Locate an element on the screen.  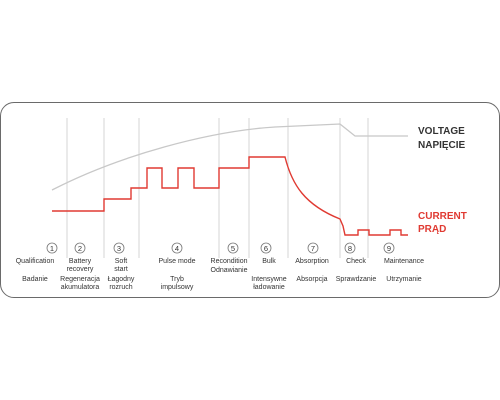
stage-label-pl: Odnawianie is located at coordinates (229, 270).